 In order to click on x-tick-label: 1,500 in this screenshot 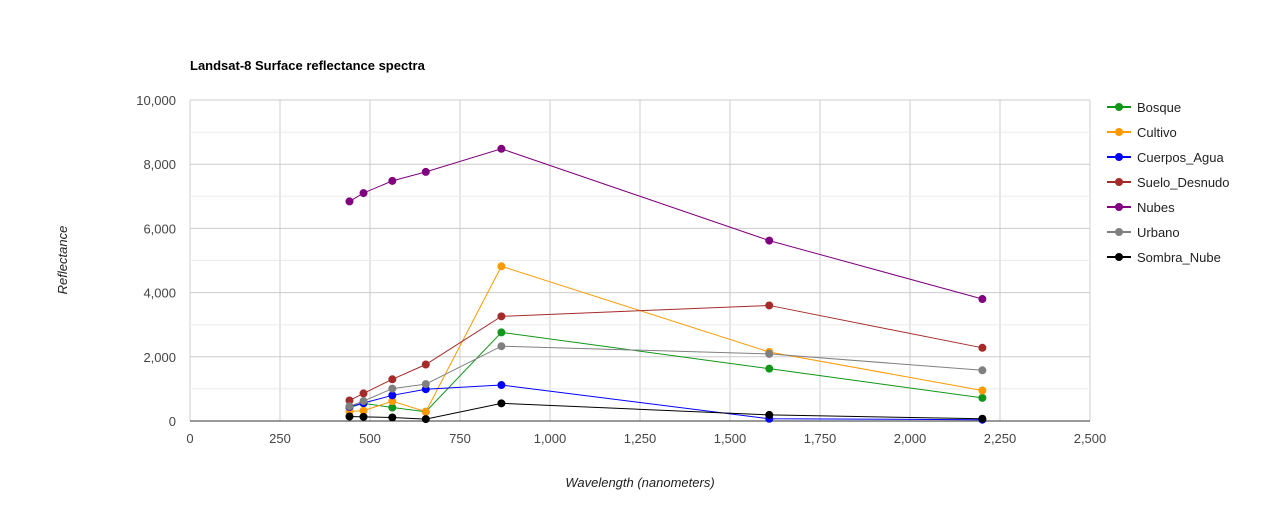, I will do `click(730, 438)`.